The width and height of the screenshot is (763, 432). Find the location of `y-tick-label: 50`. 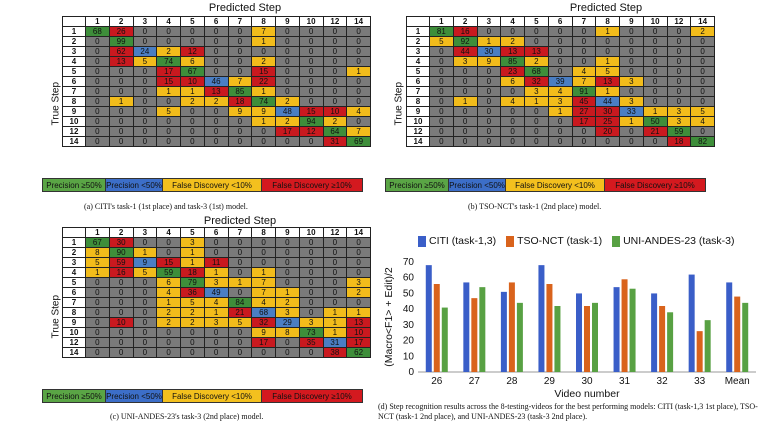

y-tick-label: 50 is located at coordinates (409, 293).